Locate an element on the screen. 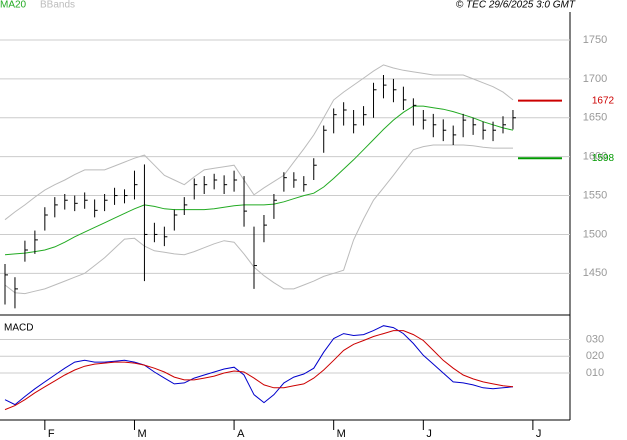 This screenshot has height=440, width=627. legend-entry: BBands is located at coordinates (57, 5).